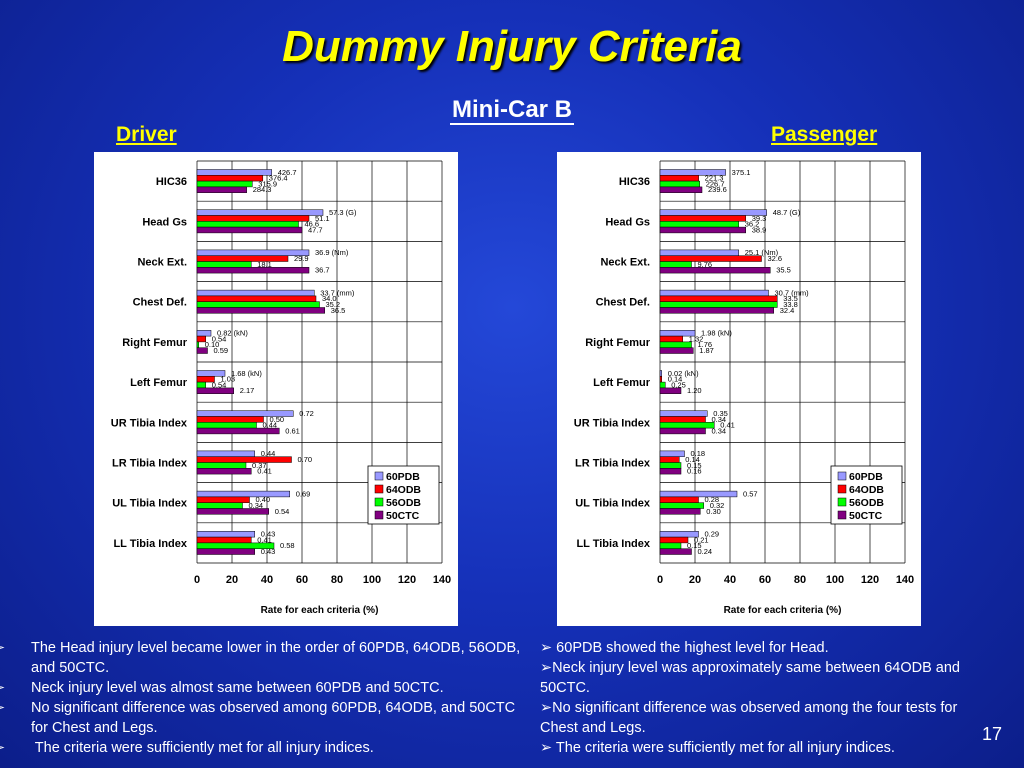  Describe the element at coordinates (720, 413) in the screenshot. I see `data-label-60pdb-ur-tibia-index: 0.35` at that location.